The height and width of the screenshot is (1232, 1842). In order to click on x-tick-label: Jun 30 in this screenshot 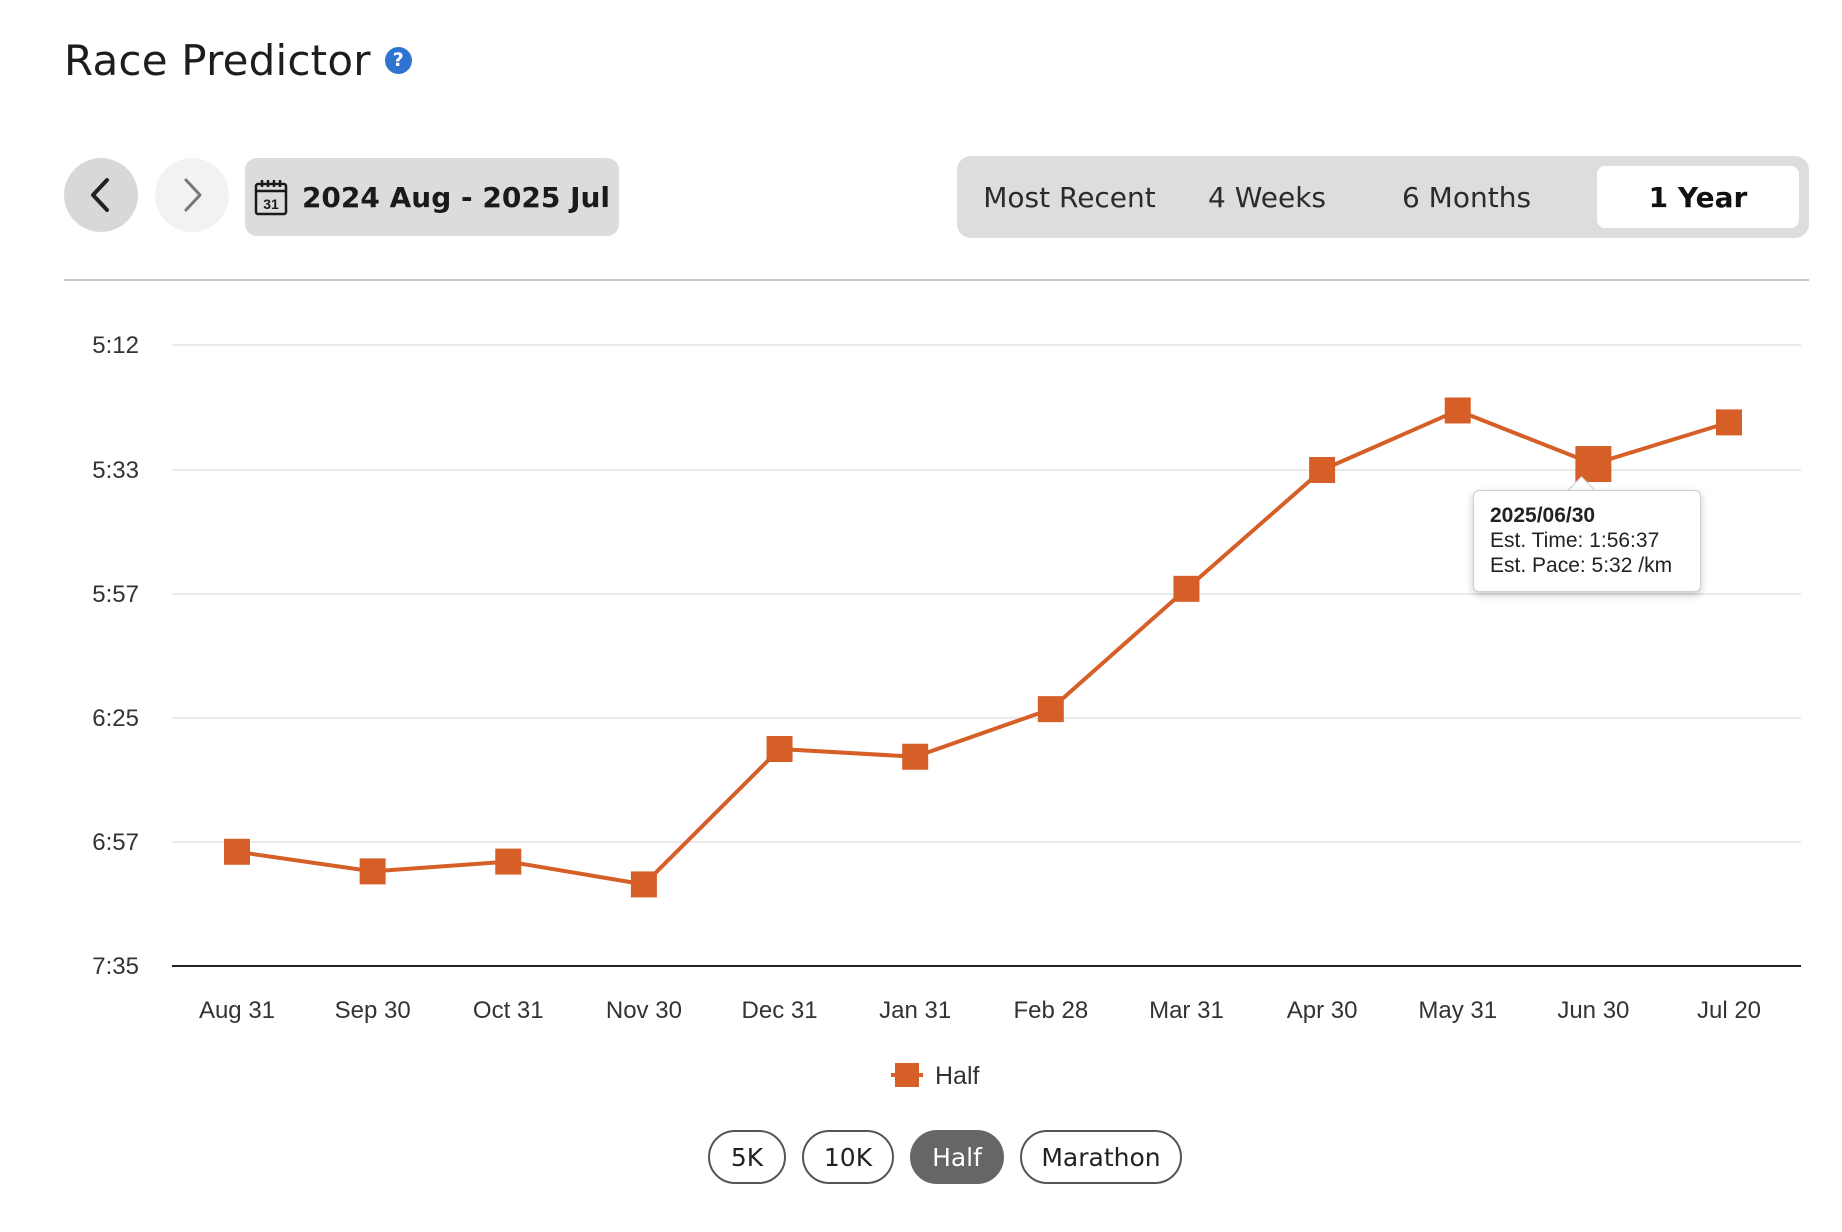, I will do `click(1593, 1010)`.